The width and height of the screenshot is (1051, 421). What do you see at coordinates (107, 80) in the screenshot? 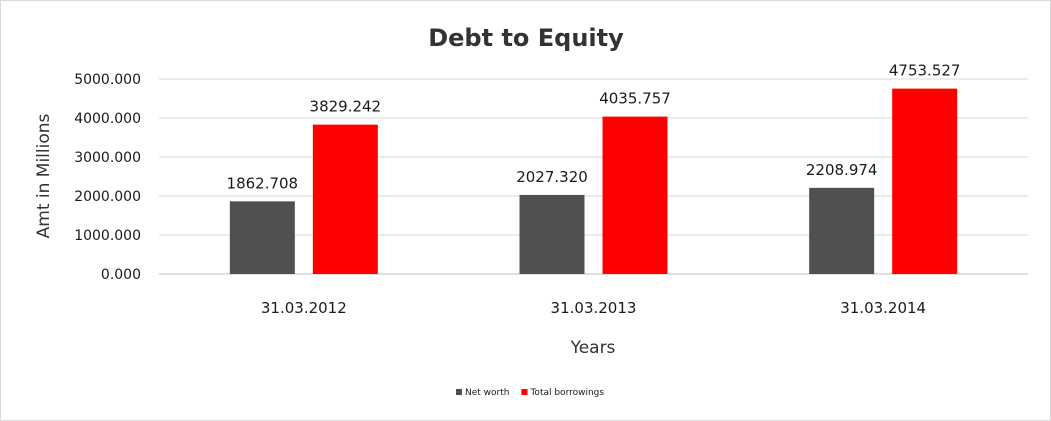
I see `y-tick-label: 5000.000` at bounding box center [107, 80].